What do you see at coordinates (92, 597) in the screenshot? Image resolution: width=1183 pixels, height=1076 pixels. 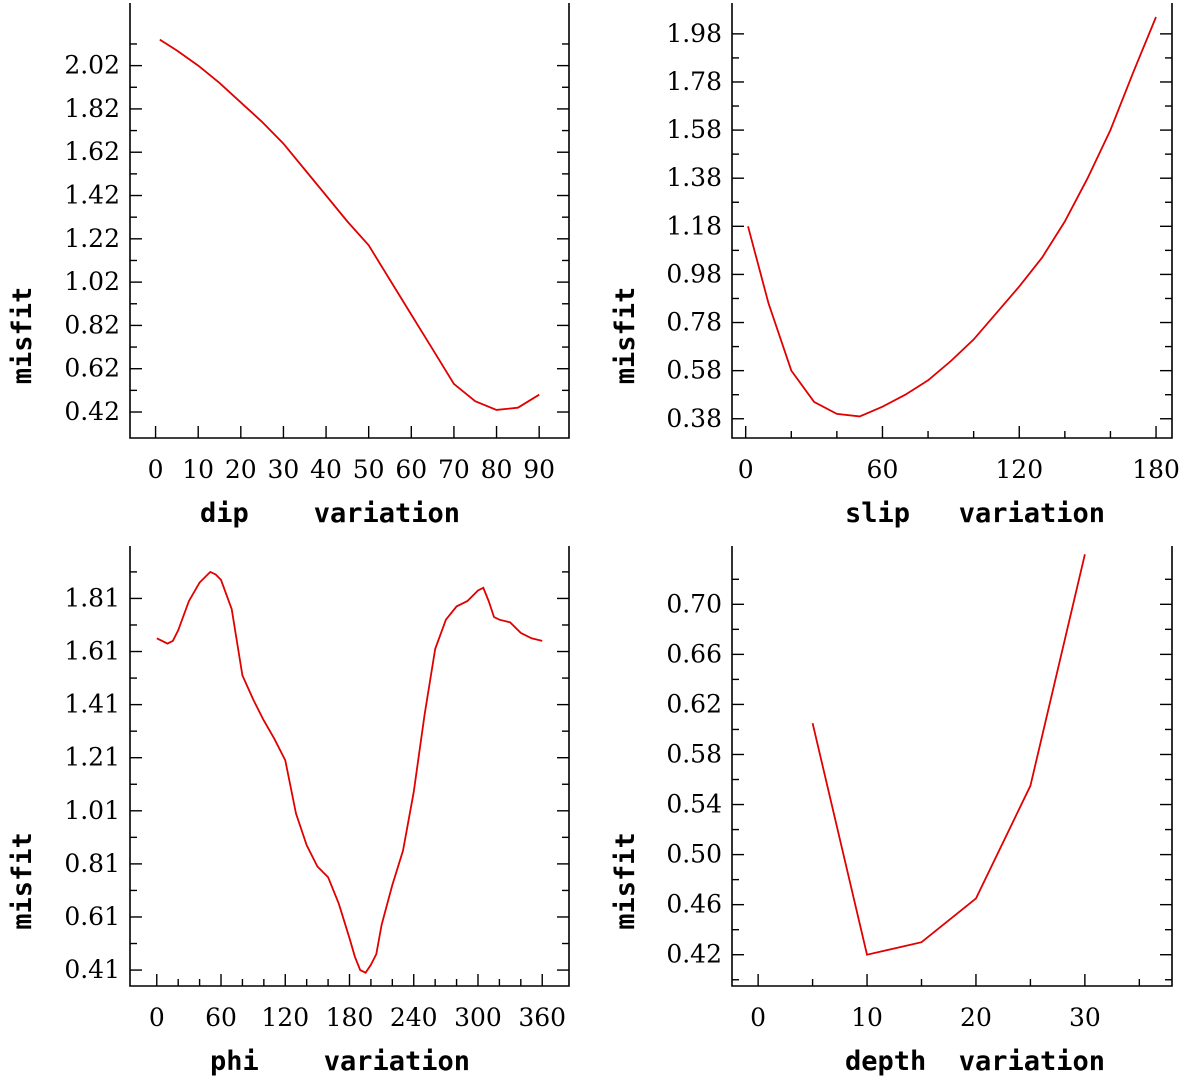 I see `y-tick-label: 1.81` at bounding box center [92, 597].